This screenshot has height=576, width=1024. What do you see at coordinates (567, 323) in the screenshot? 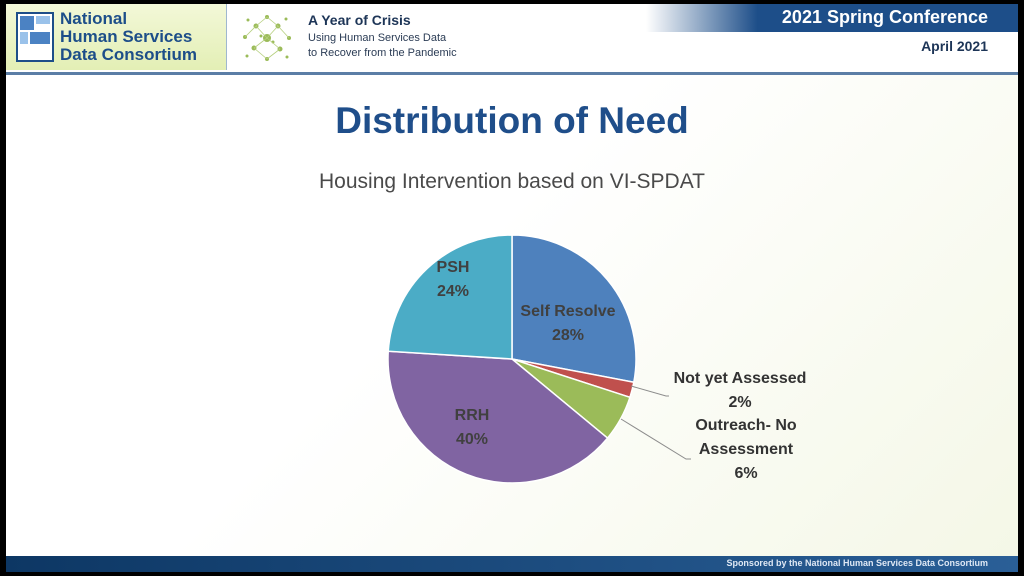
I see `slice-label: Self Resolve 28%` at bounding box center [567, 323].